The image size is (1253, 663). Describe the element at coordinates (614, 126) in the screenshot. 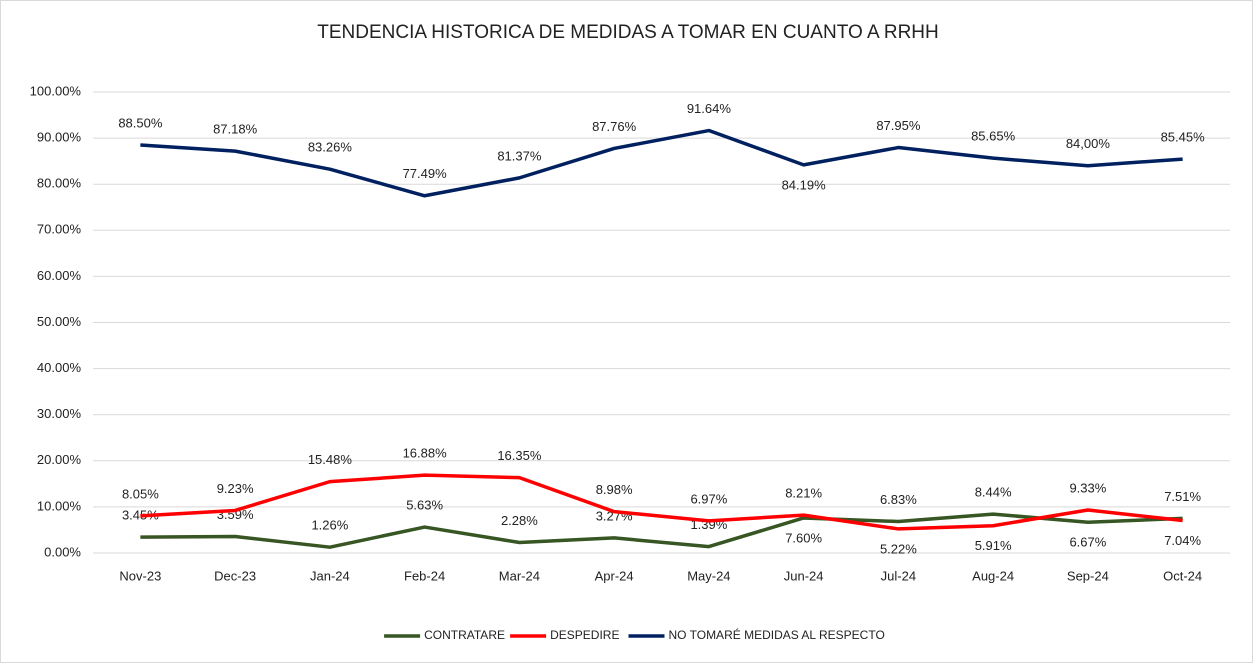

I see `data-label: 87.76%` at that location.